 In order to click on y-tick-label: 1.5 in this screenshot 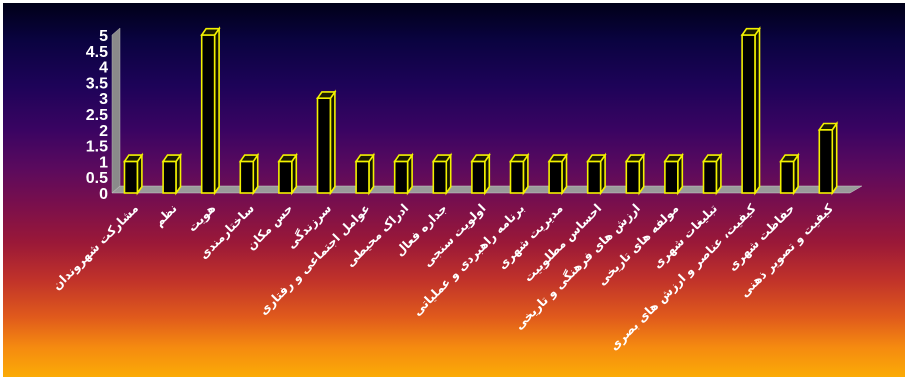, I will do `click(97, 147)`.